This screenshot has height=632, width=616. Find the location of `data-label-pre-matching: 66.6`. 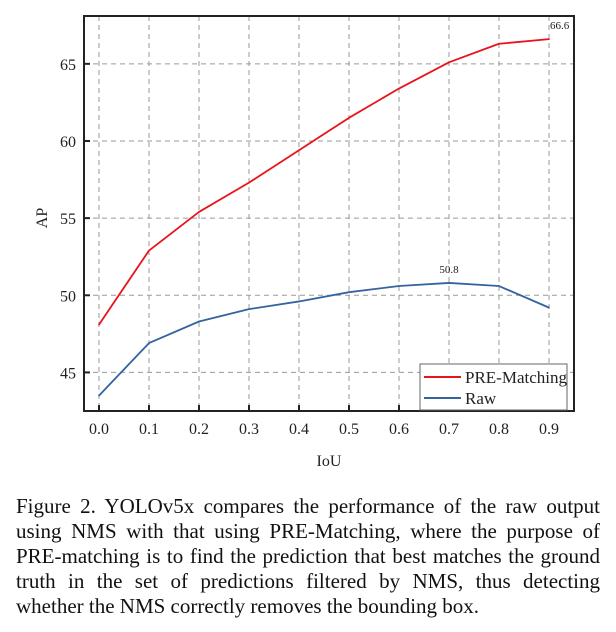

data-label-pre-matching: 66.6 is located at coordinates (560, 26).